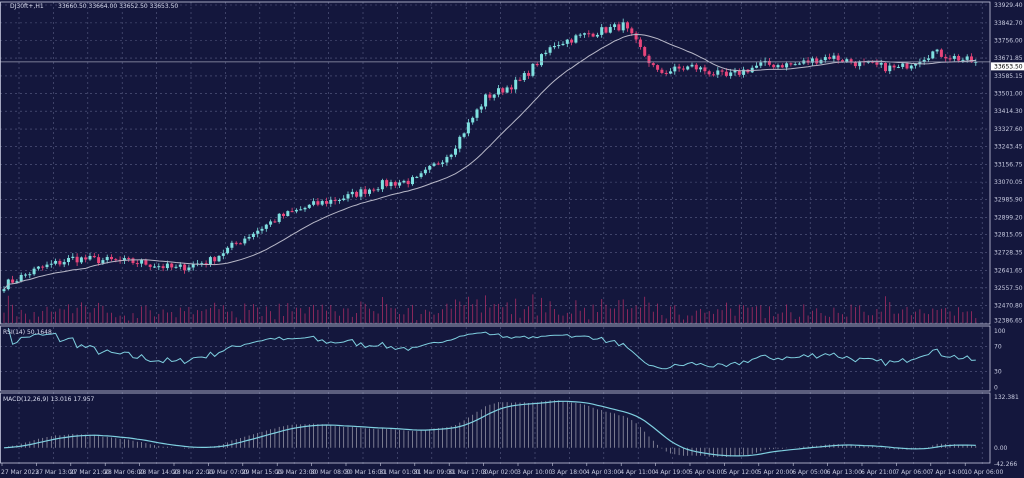  I want to click on price-tick-label: 33070.05, so click(1008, 182).